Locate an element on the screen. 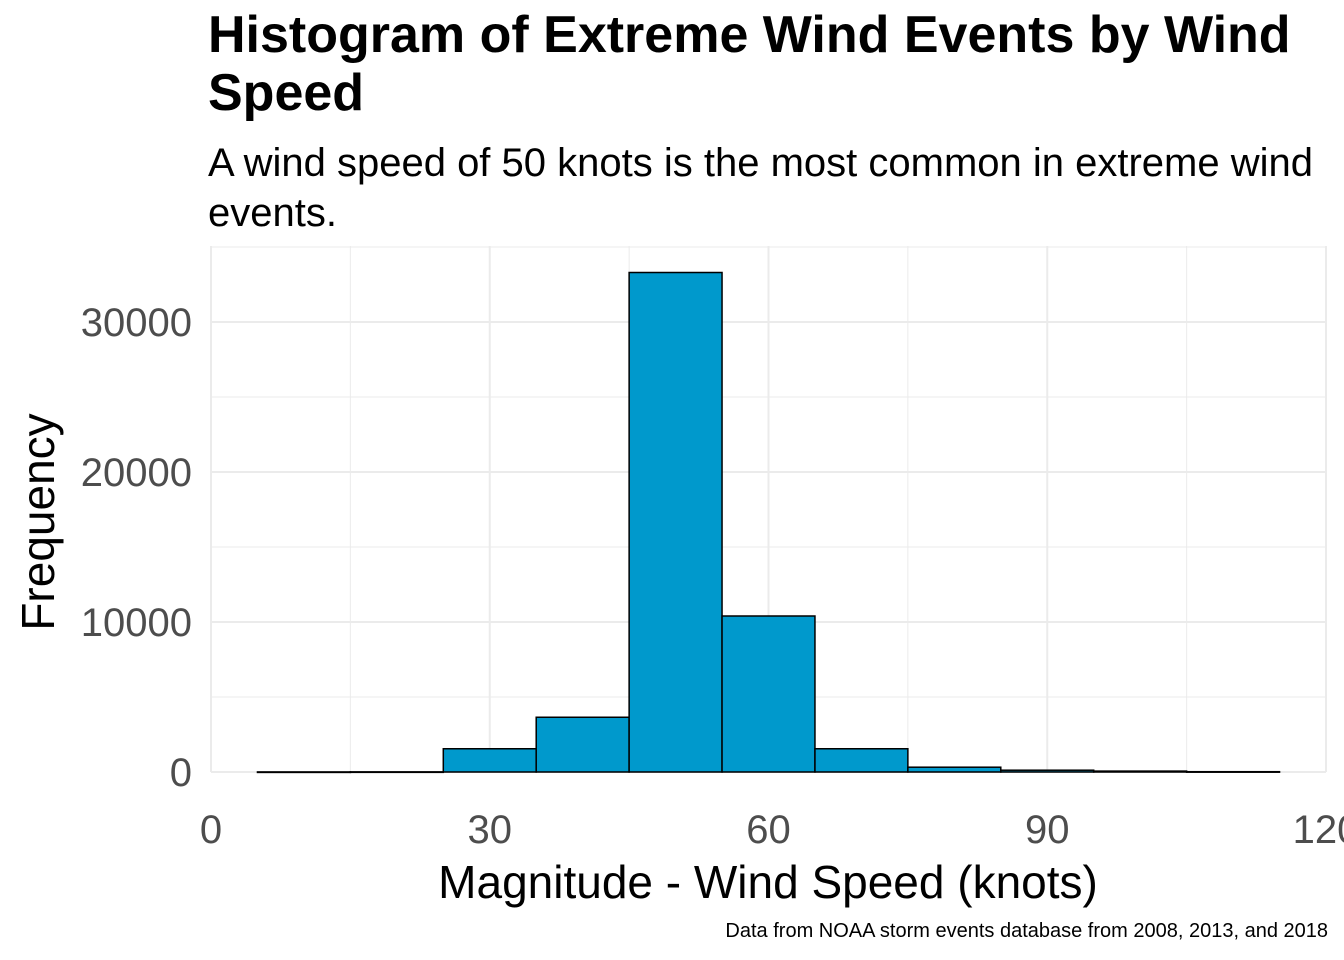 The image size is (1344, 960). y-tick-labels: 0 10000 20000 30000 is located at coordinates (136, 548).